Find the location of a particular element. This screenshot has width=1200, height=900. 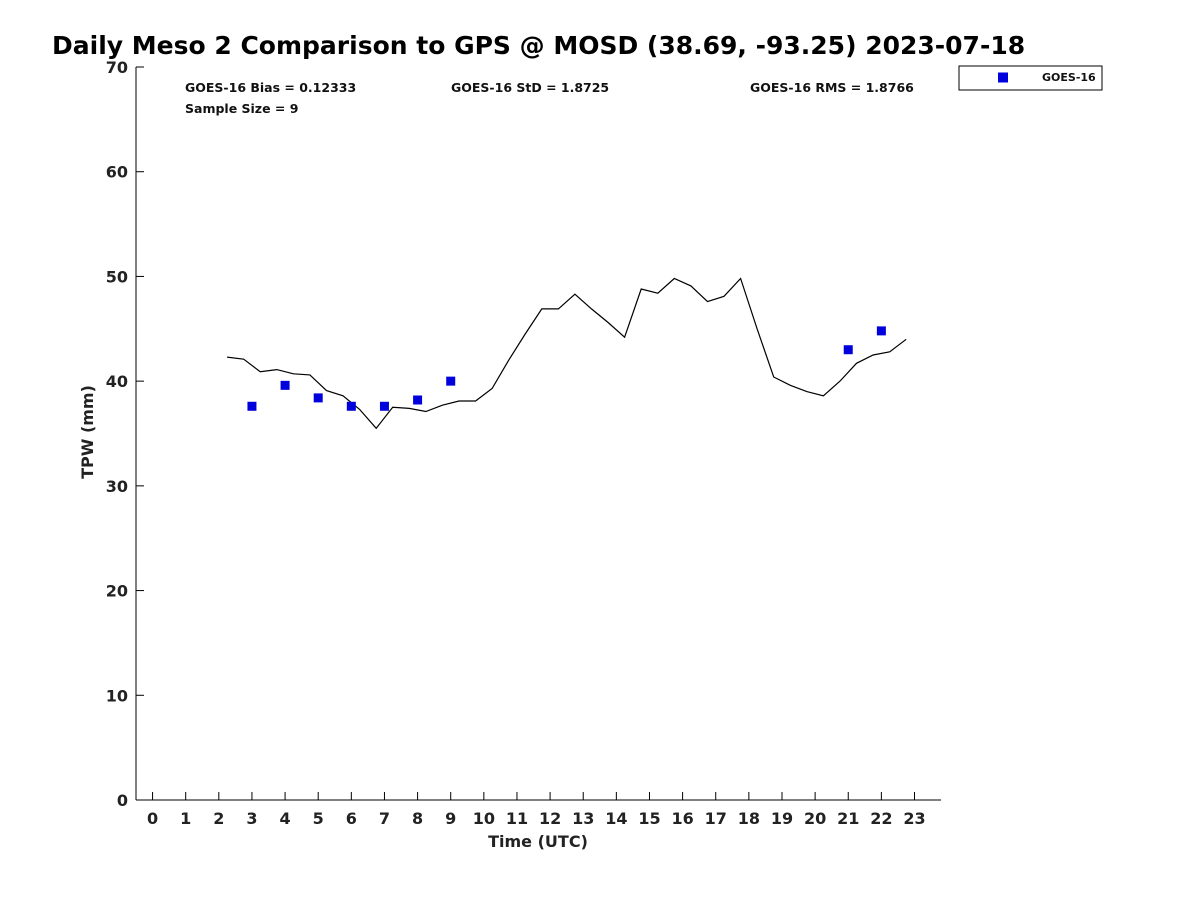

y-tick-label: 20 is located at coordinates (117, 591).